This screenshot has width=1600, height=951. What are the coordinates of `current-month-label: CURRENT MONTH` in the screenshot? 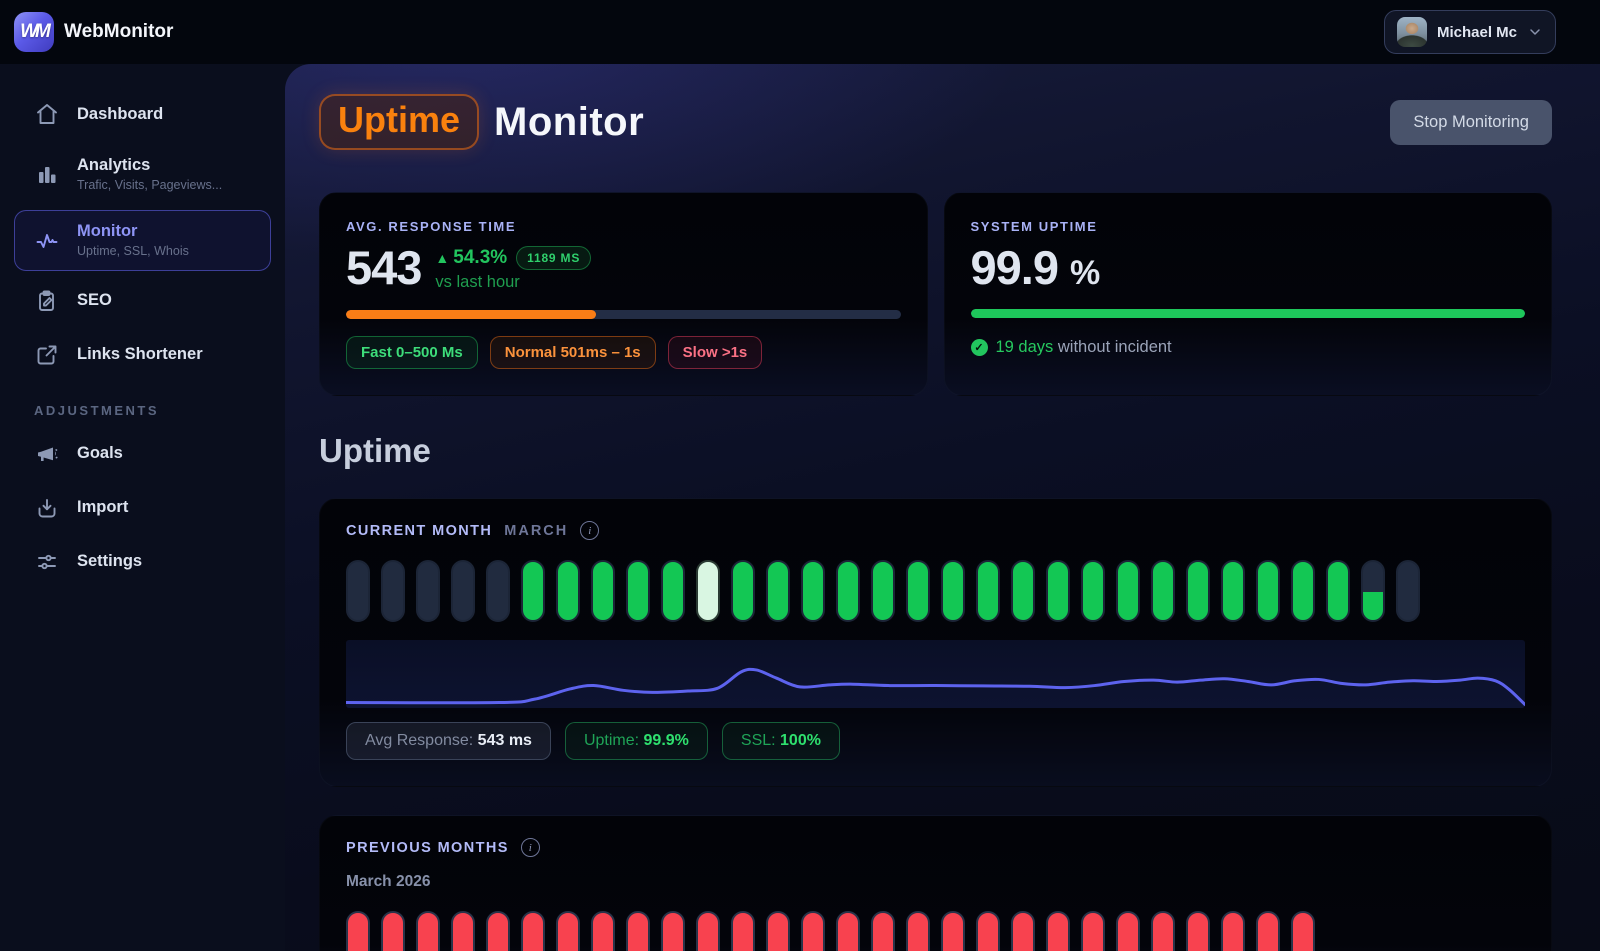 It's located at (419, 530).